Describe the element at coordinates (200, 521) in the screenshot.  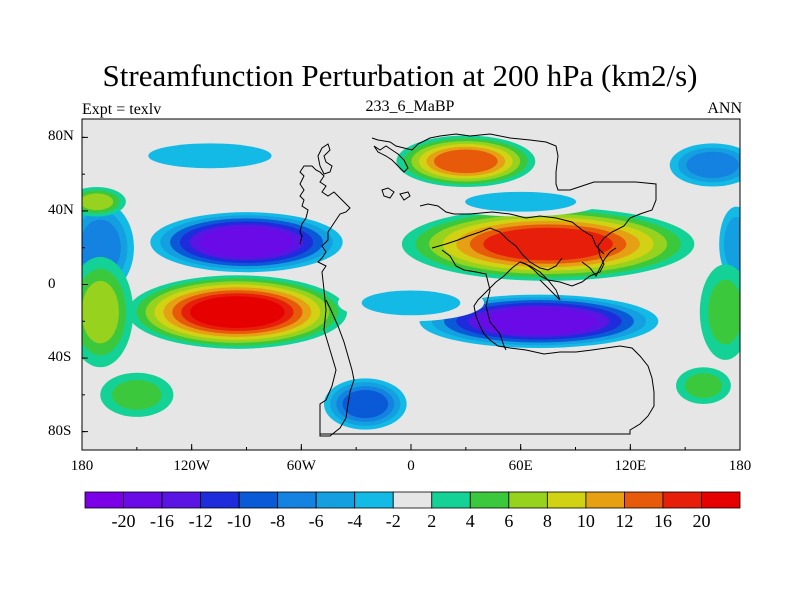
I see `colorbar-label: -12` at that location.